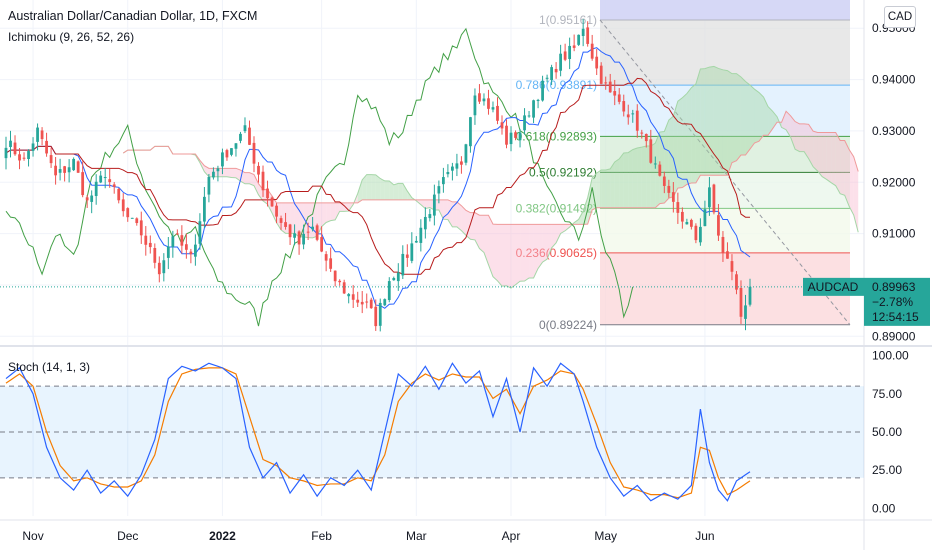  Describe the element at coordinates (895, 317) in the screenshot. I see `bar-countdown-label: 12:54:15` at that location.